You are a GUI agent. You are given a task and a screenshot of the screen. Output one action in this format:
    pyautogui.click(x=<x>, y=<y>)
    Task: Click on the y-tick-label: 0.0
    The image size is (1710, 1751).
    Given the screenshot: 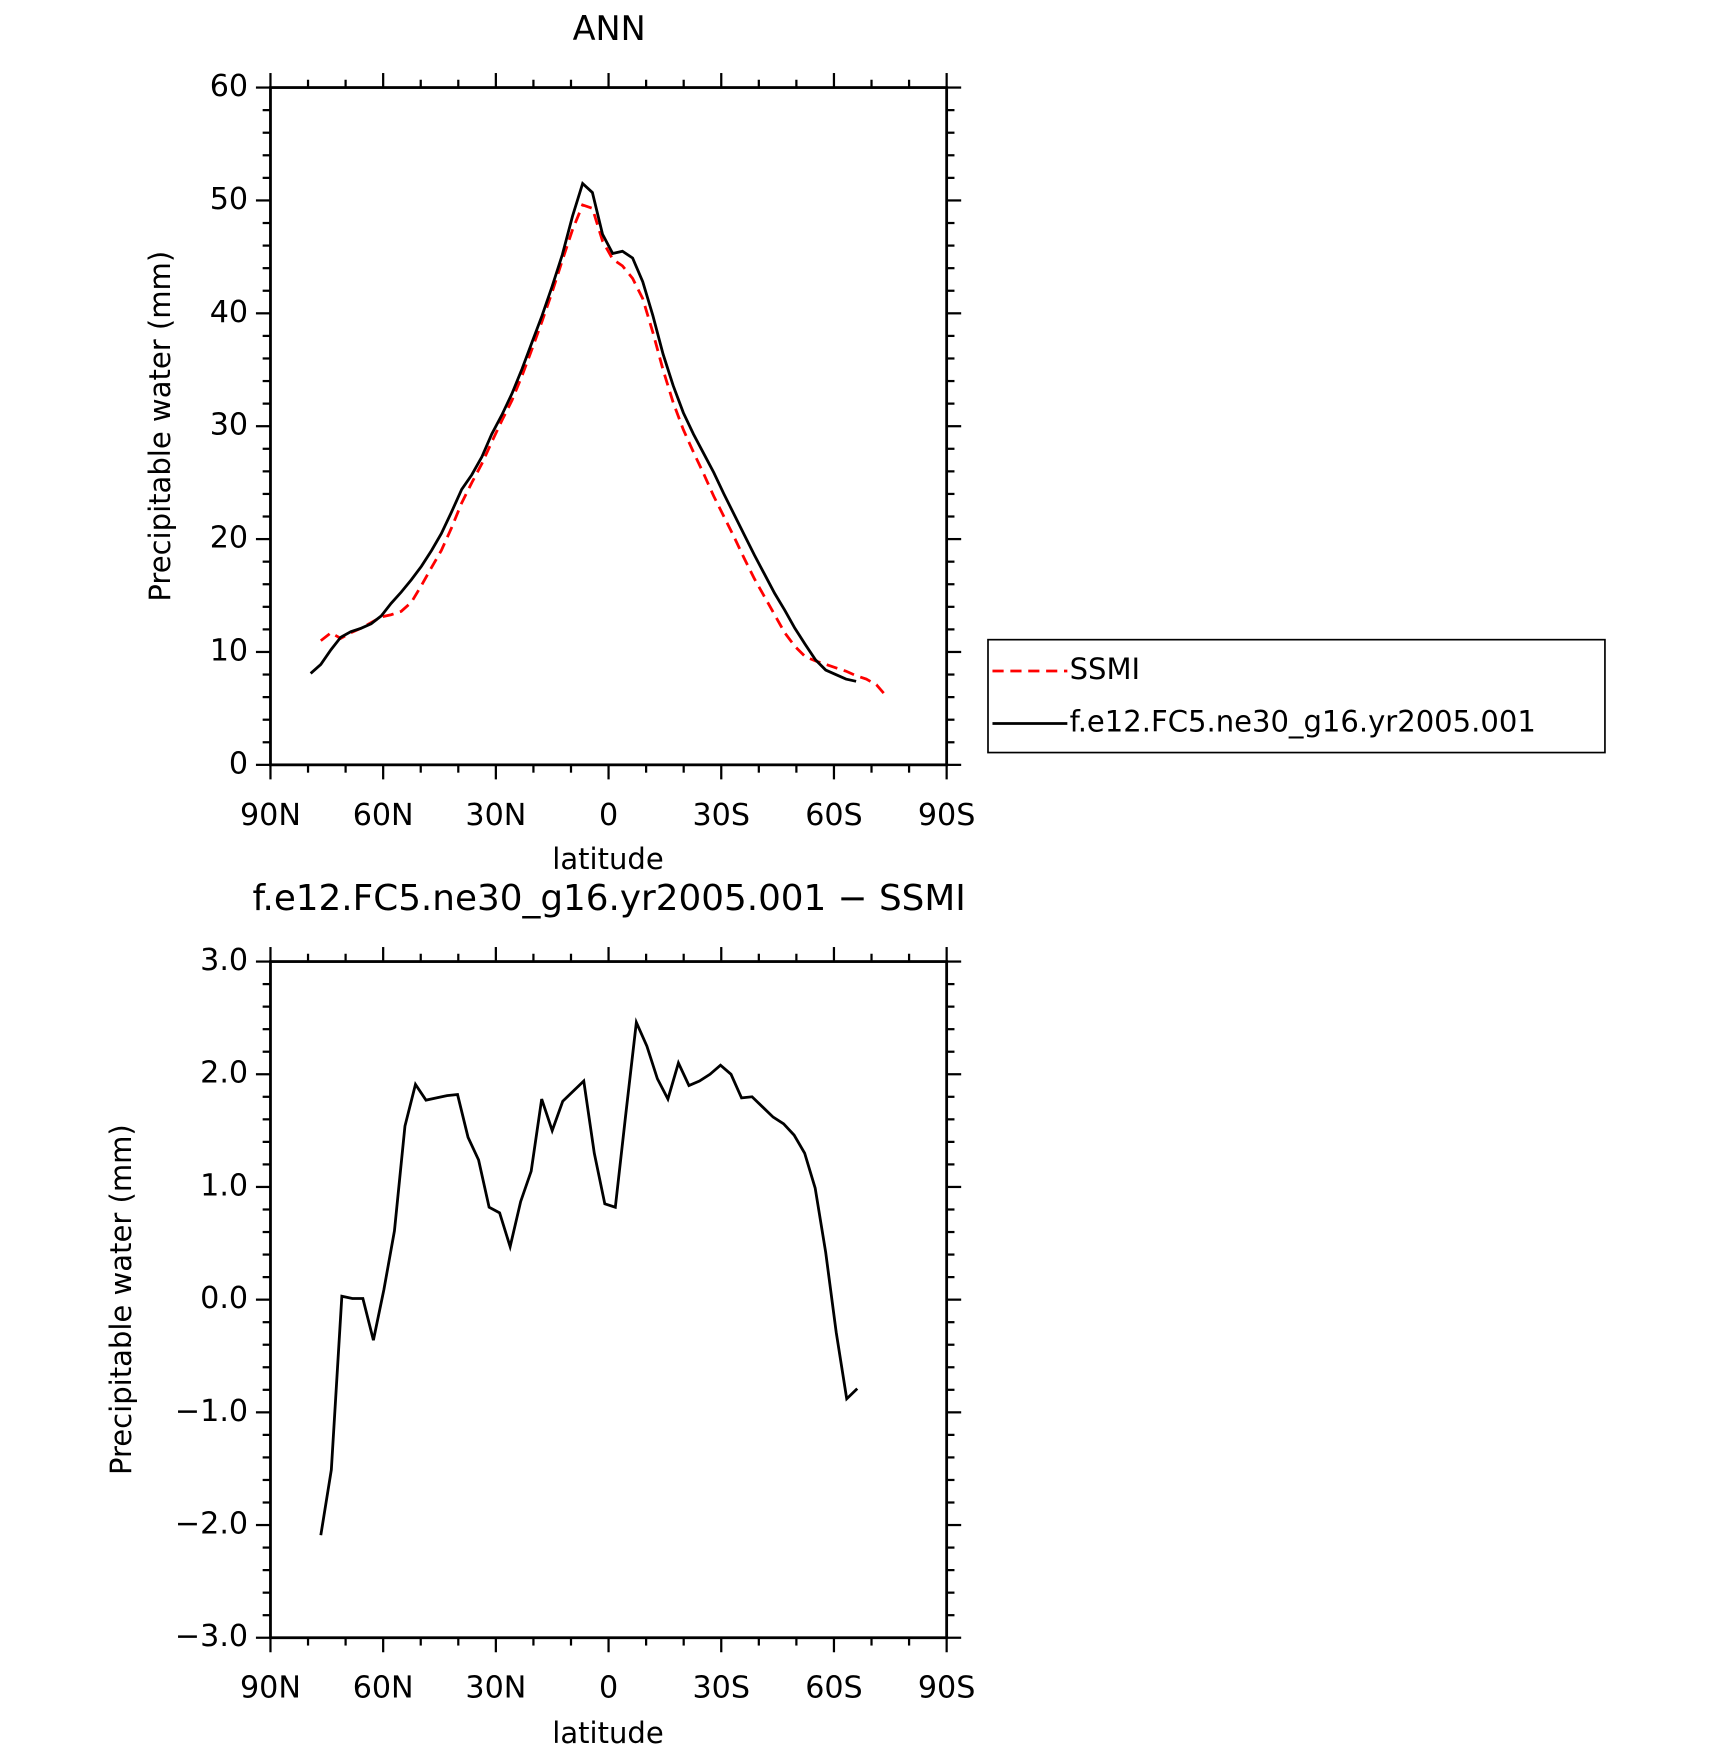 What is the action you would take?
    pyautogui.click(x=224, y=1298)
    